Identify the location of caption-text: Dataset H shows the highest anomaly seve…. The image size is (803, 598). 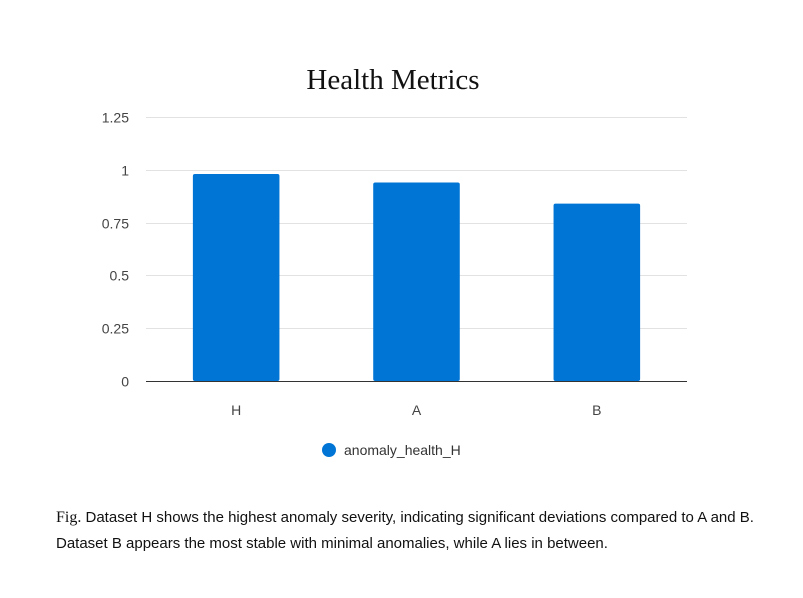
(405, 530).